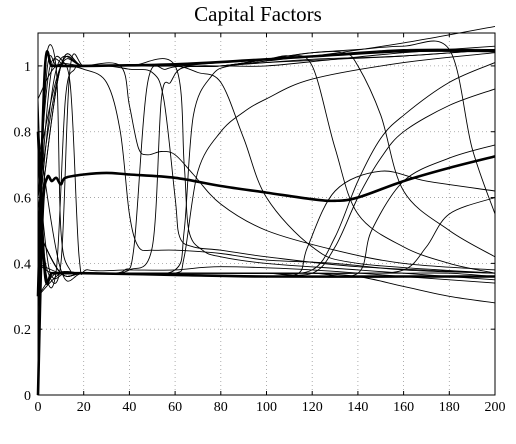  I want to click on x-tick-label: 40, so click(129, 407).